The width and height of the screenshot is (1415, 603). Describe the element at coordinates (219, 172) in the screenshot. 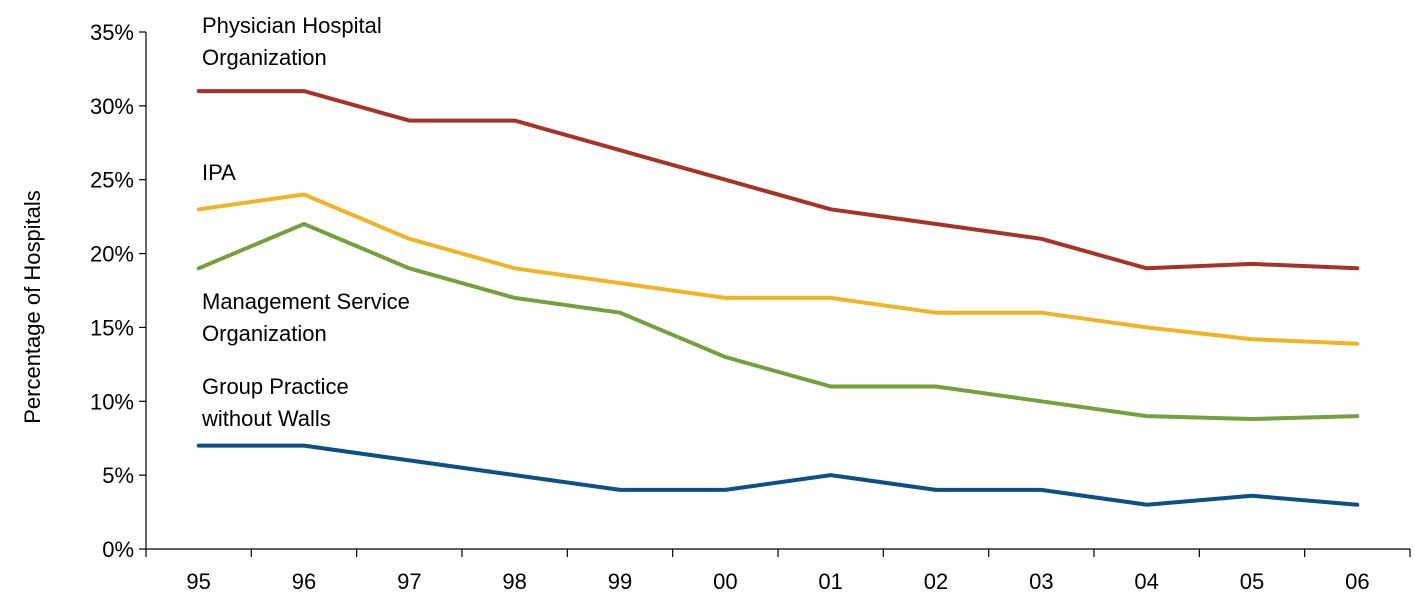

I see `series-label-ipa: IPA` at that location.